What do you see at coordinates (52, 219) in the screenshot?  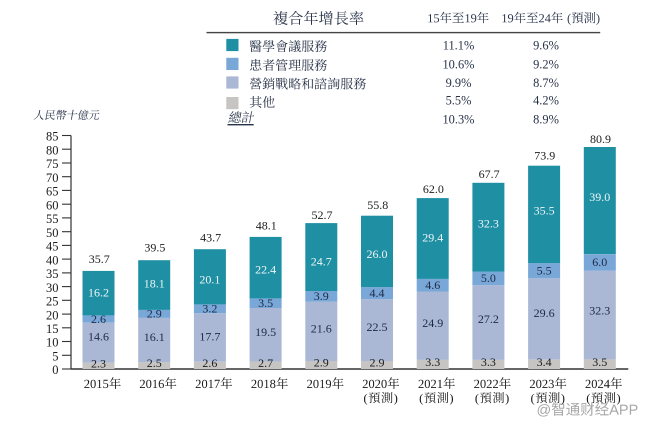 I see `svg-text: 55` at bounding box center [52, 219].